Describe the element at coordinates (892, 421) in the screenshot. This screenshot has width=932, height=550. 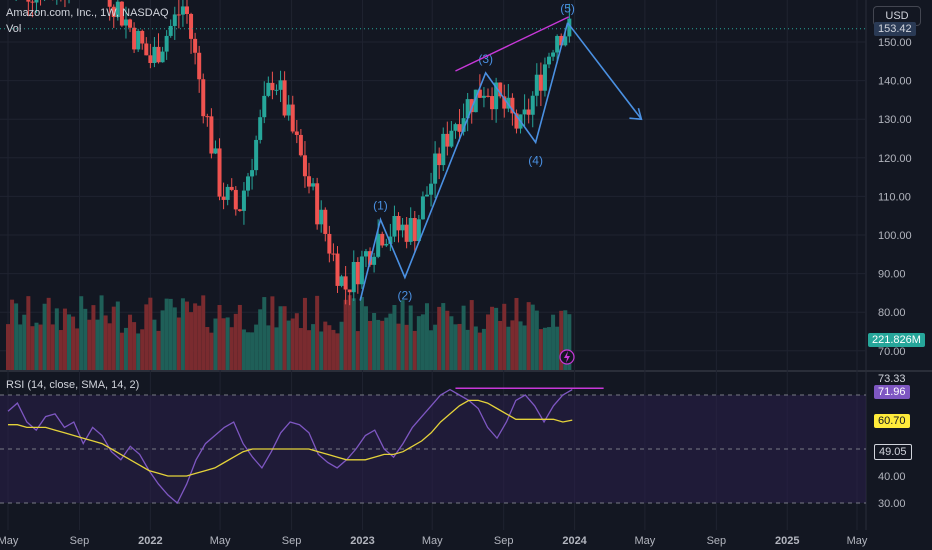
I see `rsi-sma-tag: 60.70` at that location.